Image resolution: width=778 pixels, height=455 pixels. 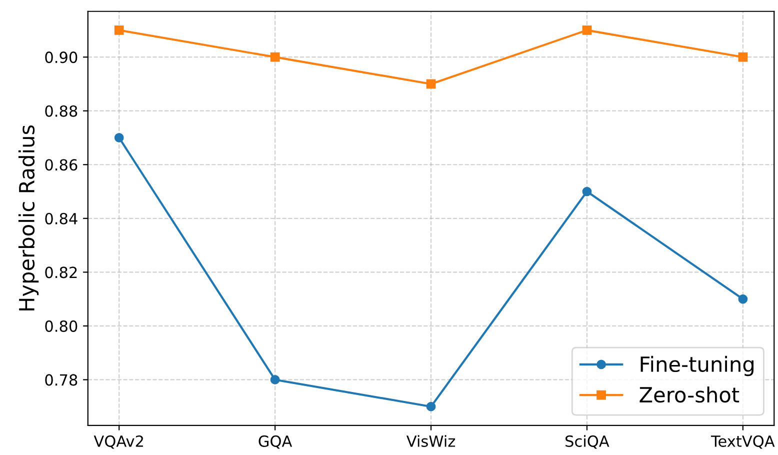 What do you see at coordinates (742, 442) in the screenshot?
I see `x-tick-label: TextVQA` at bounding box center [742, 442].